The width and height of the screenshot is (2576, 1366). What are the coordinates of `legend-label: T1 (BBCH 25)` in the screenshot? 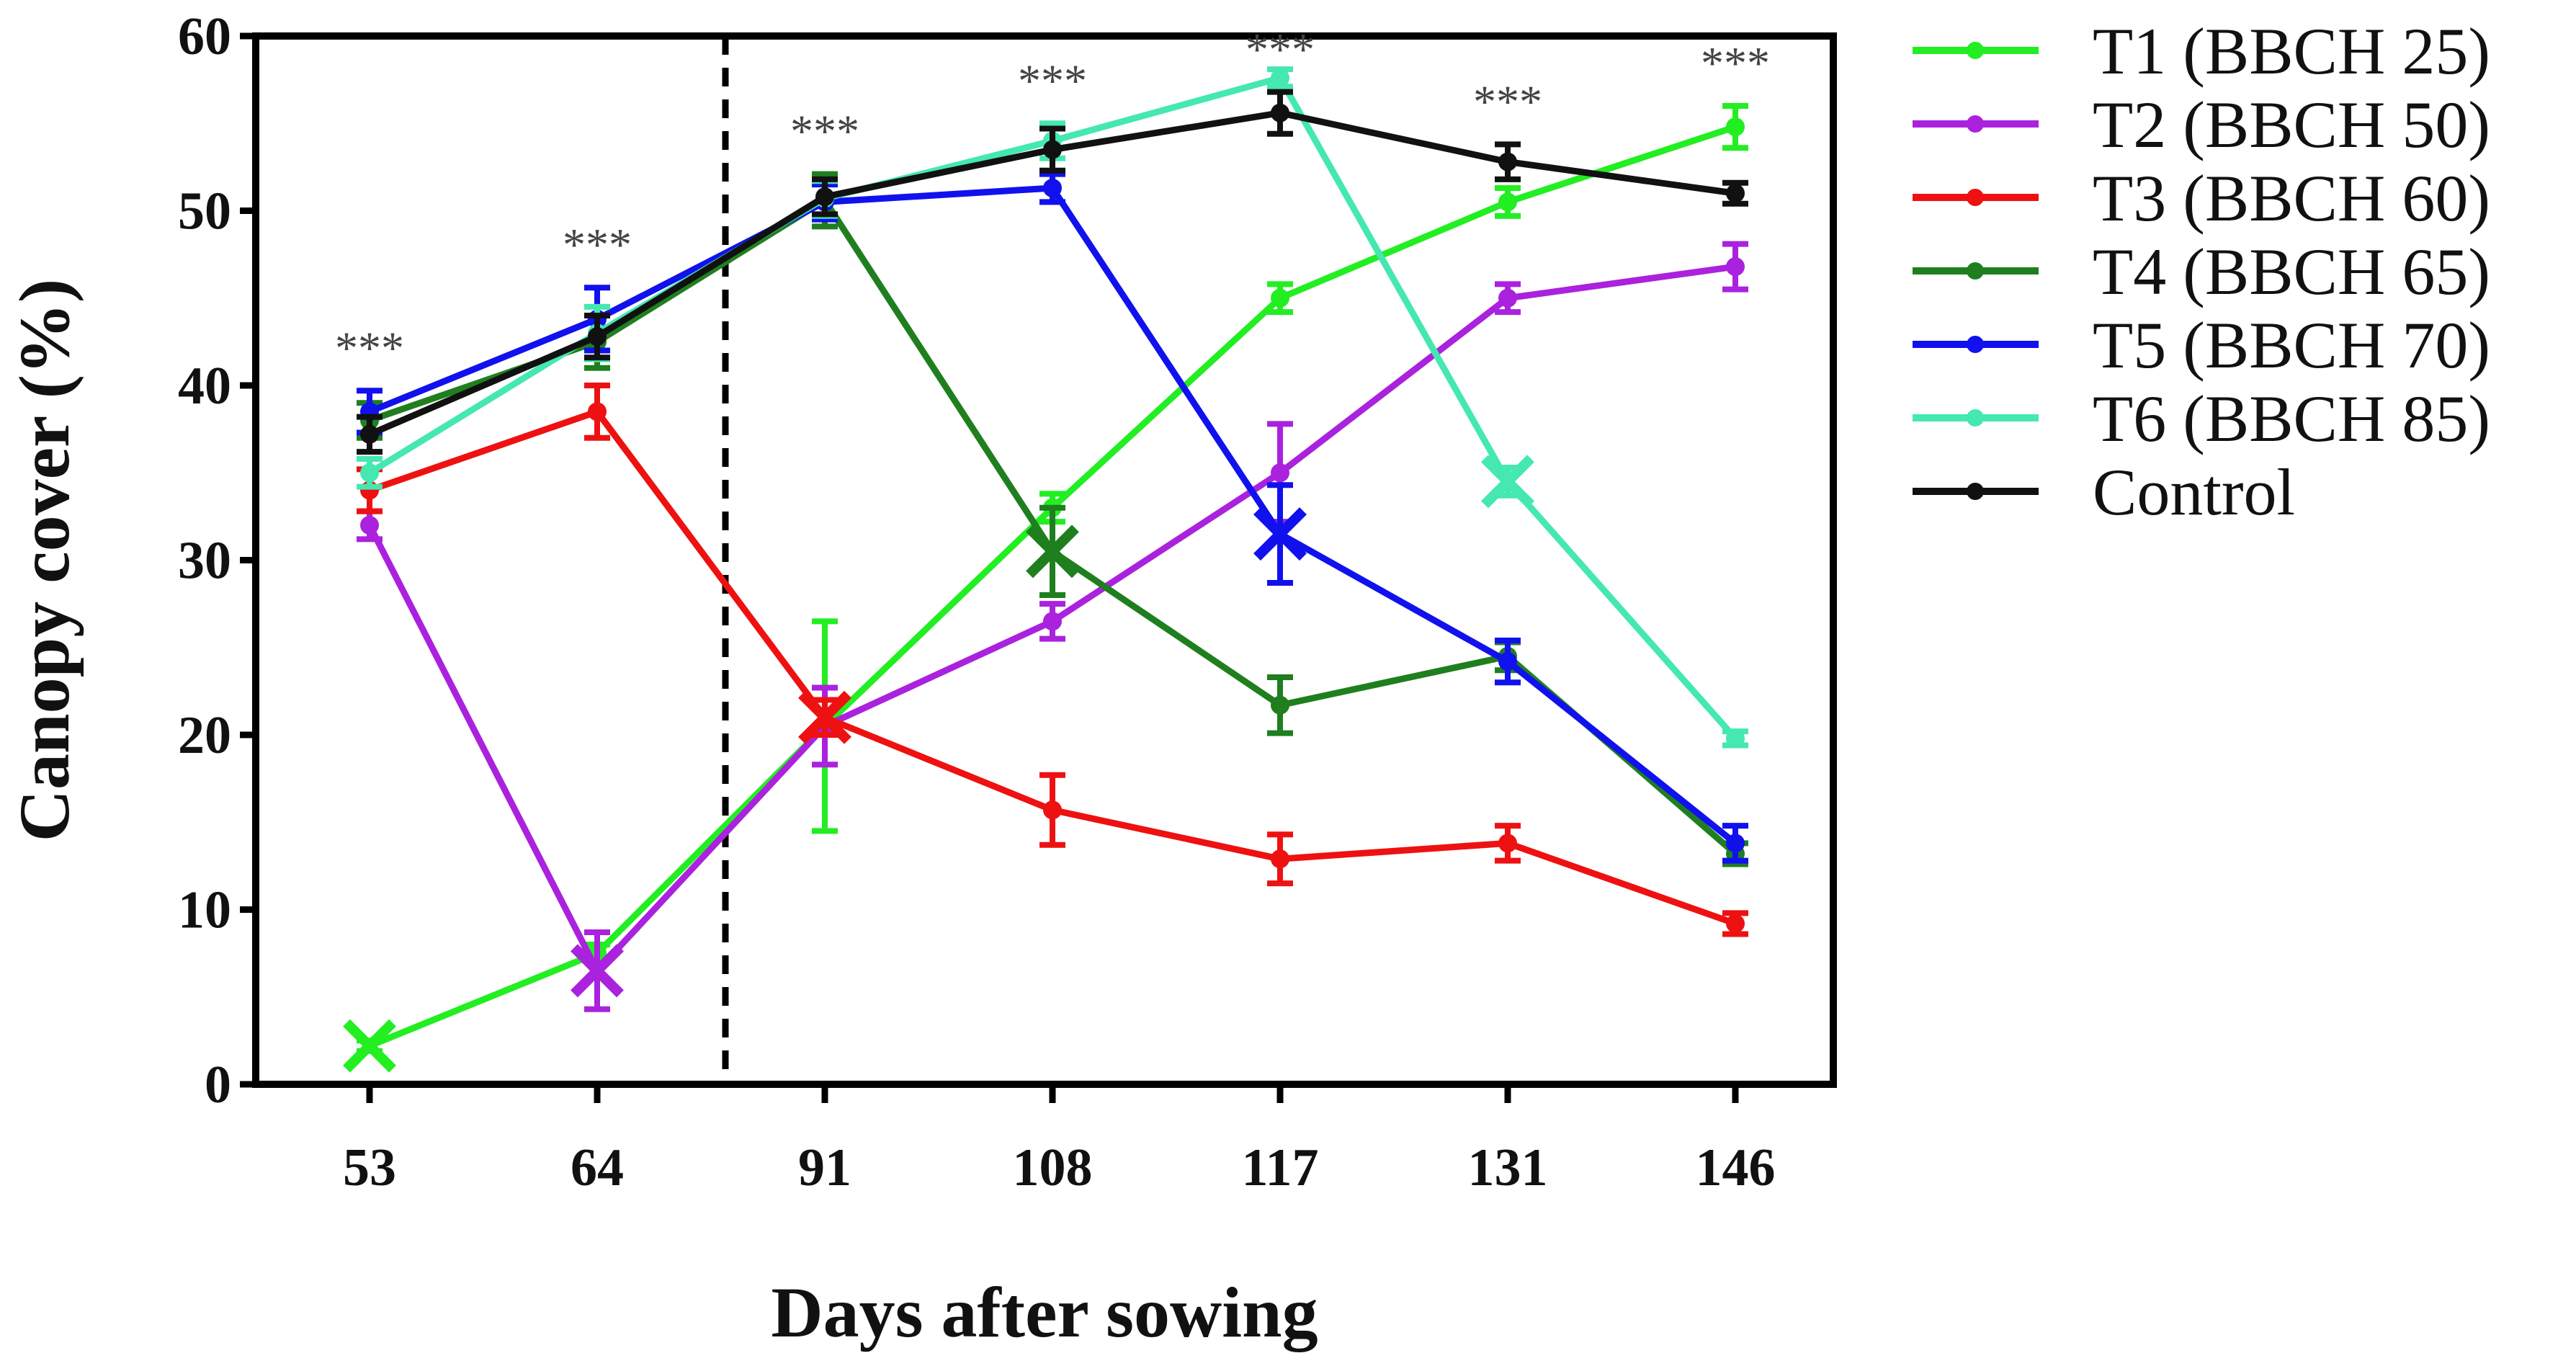 It's located at (2291, 51).